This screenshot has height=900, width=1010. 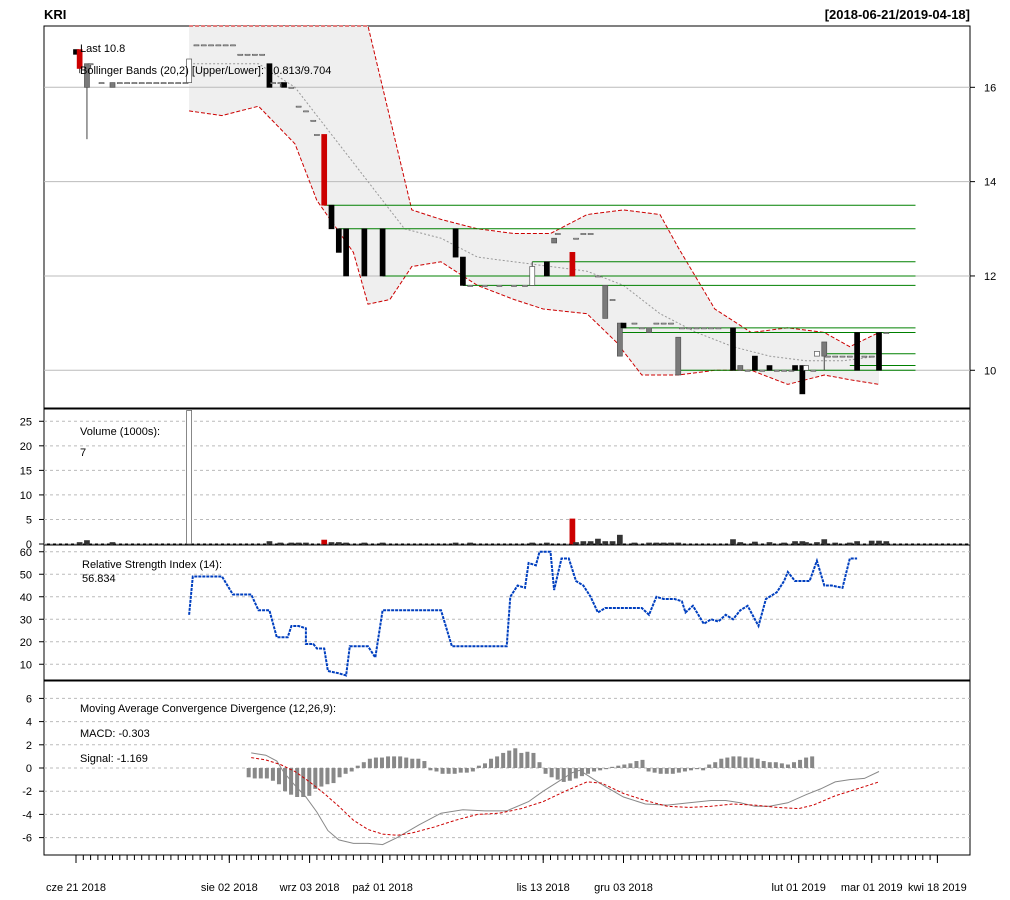 I want to click on y-tick-label: 0, so click(x=29, y=545).